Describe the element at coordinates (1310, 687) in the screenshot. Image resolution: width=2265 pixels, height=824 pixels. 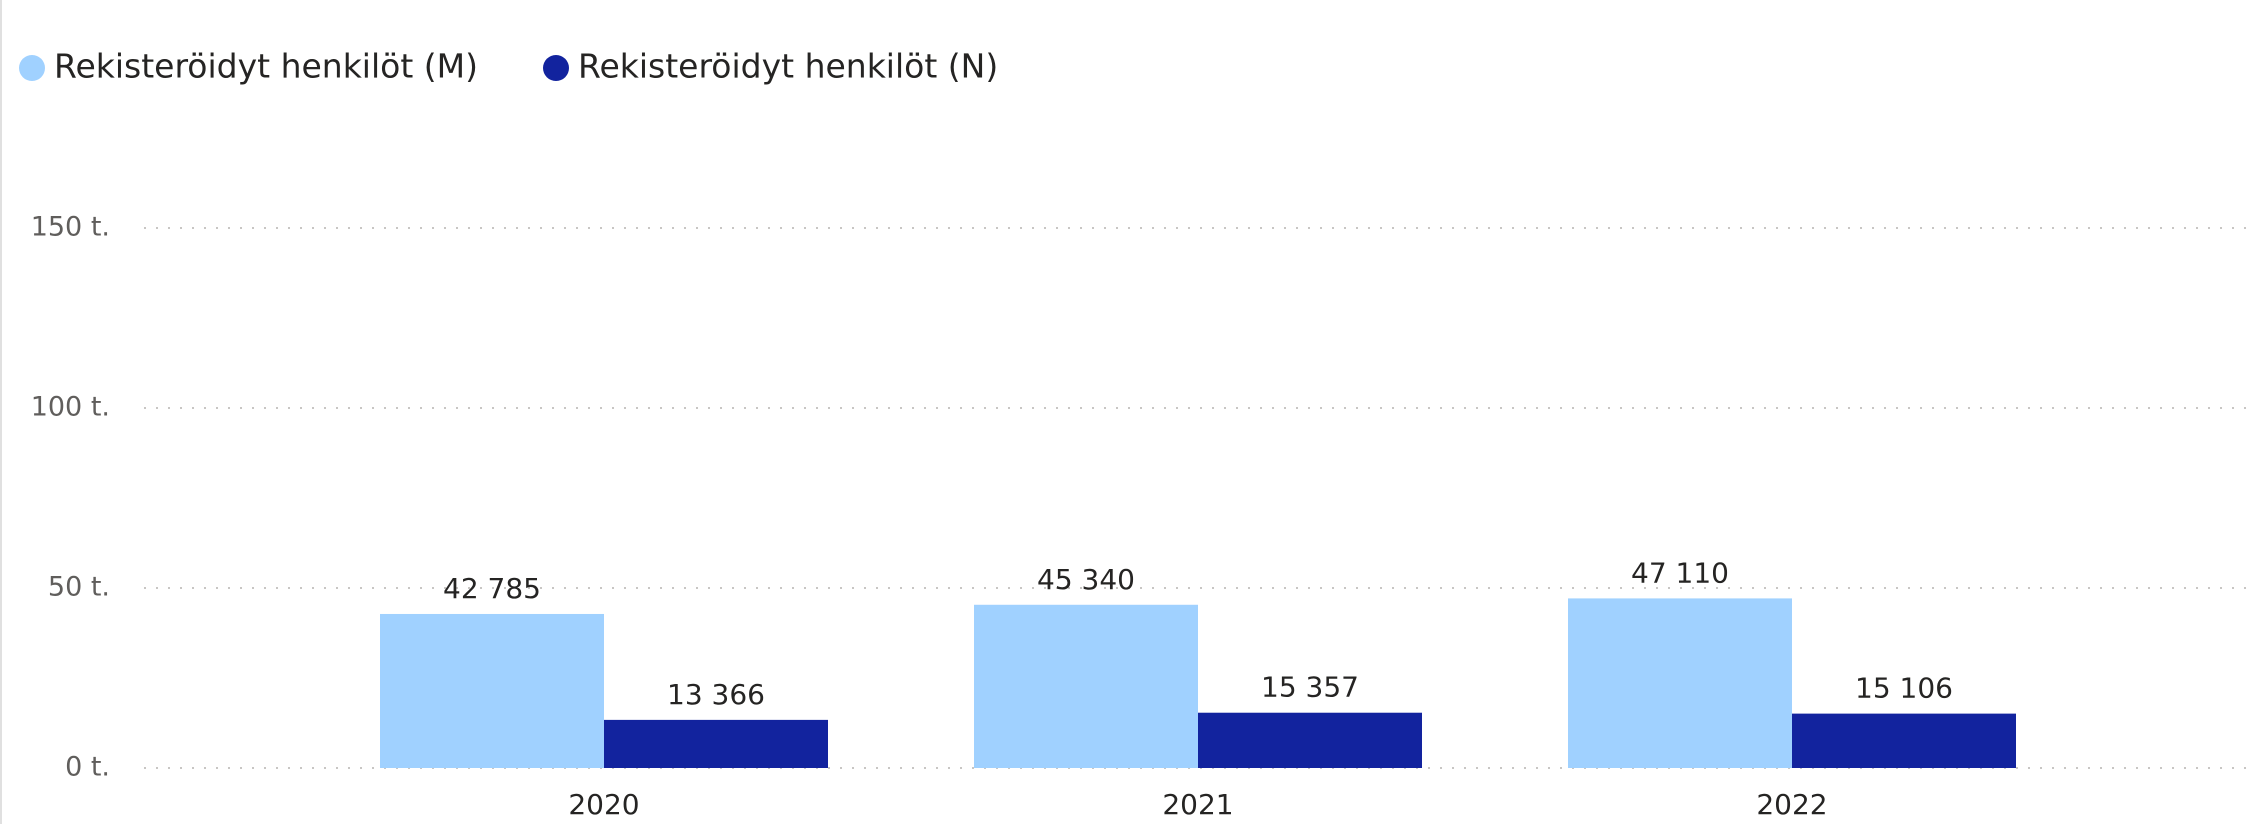
I see `data-label: 15 357` at that location.